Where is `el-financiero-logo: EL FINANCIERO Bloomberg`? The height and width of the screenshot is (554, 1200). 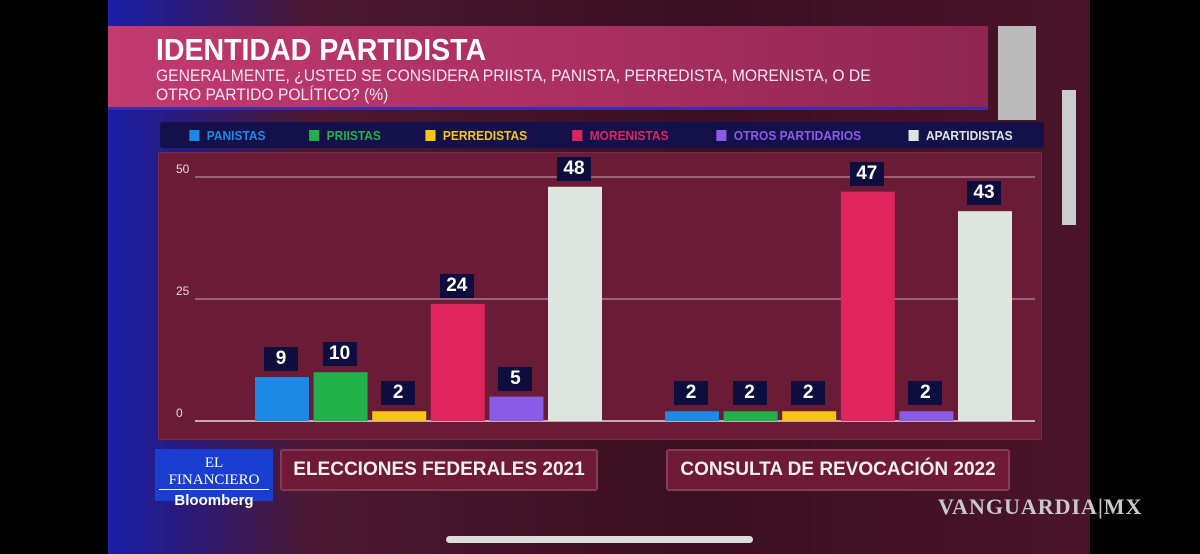 el-financiero-logo: EL FINANCIERO Bloomberg is located at coordinates (214, 479).